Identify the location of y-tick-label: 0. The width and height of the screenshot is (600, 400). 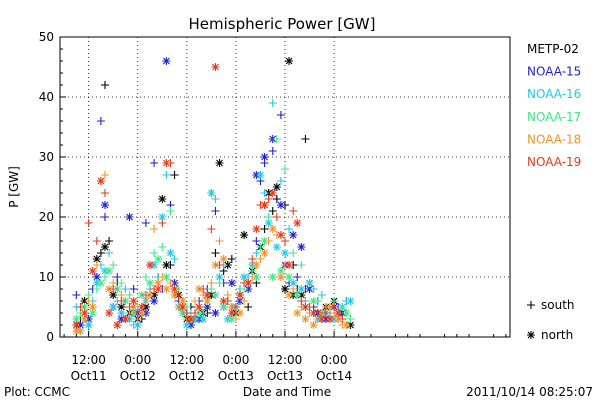
(50, 337).